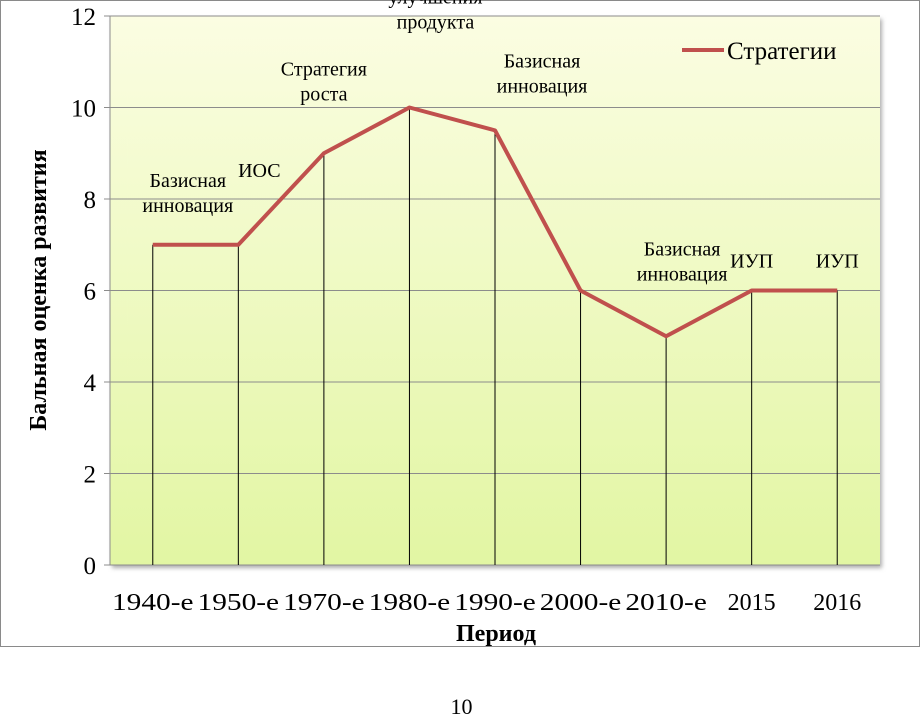  What do you see at coordinates (323, 94) in the screenshot?
I see `data-label-line: роста` at bounding box center [323, 94].